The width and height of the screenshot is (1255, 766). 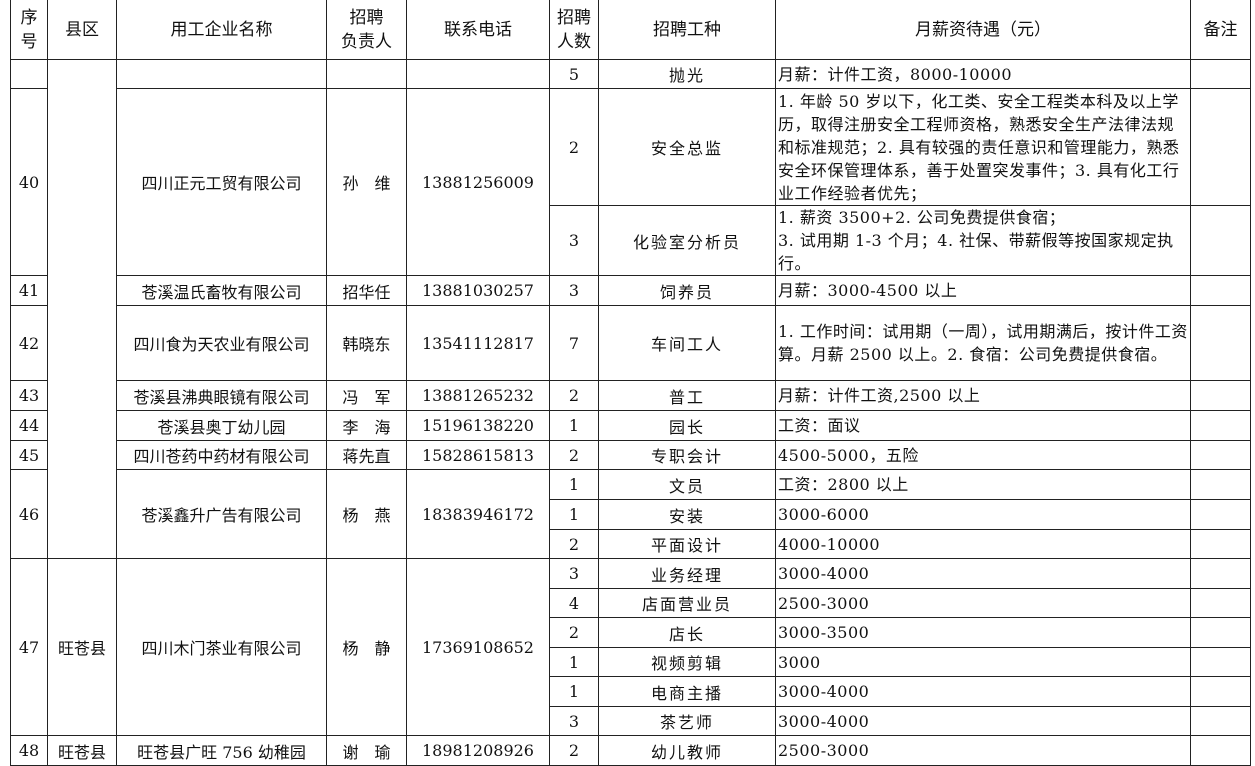 I want to click on phone-cell: 13541112817, so click(x=478, y=343).